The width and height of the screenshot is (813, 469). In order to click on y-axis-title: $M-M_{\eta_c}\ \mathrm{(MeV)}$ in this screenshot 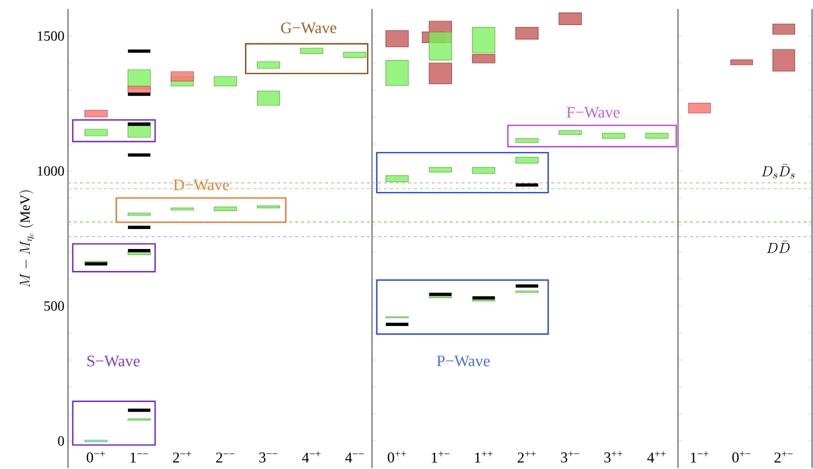, I will do `click(26, 239)`.